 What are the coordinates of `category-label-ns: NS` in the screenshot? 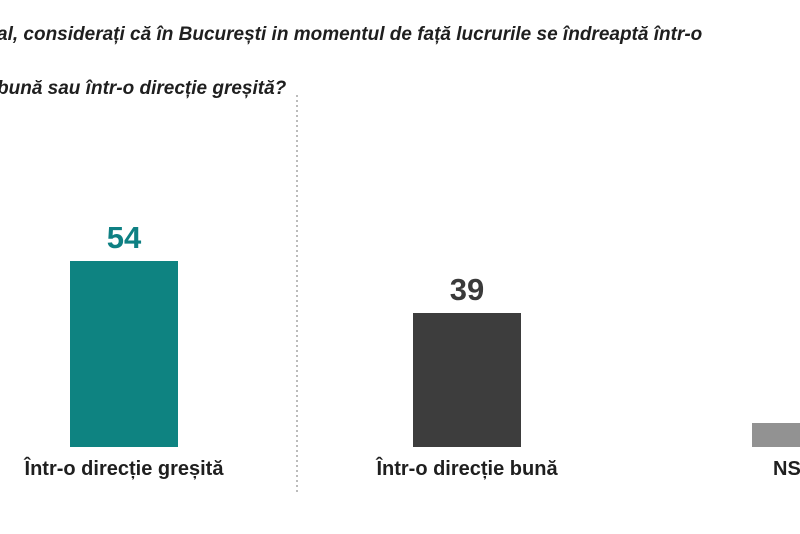 It's located at (786, 469).